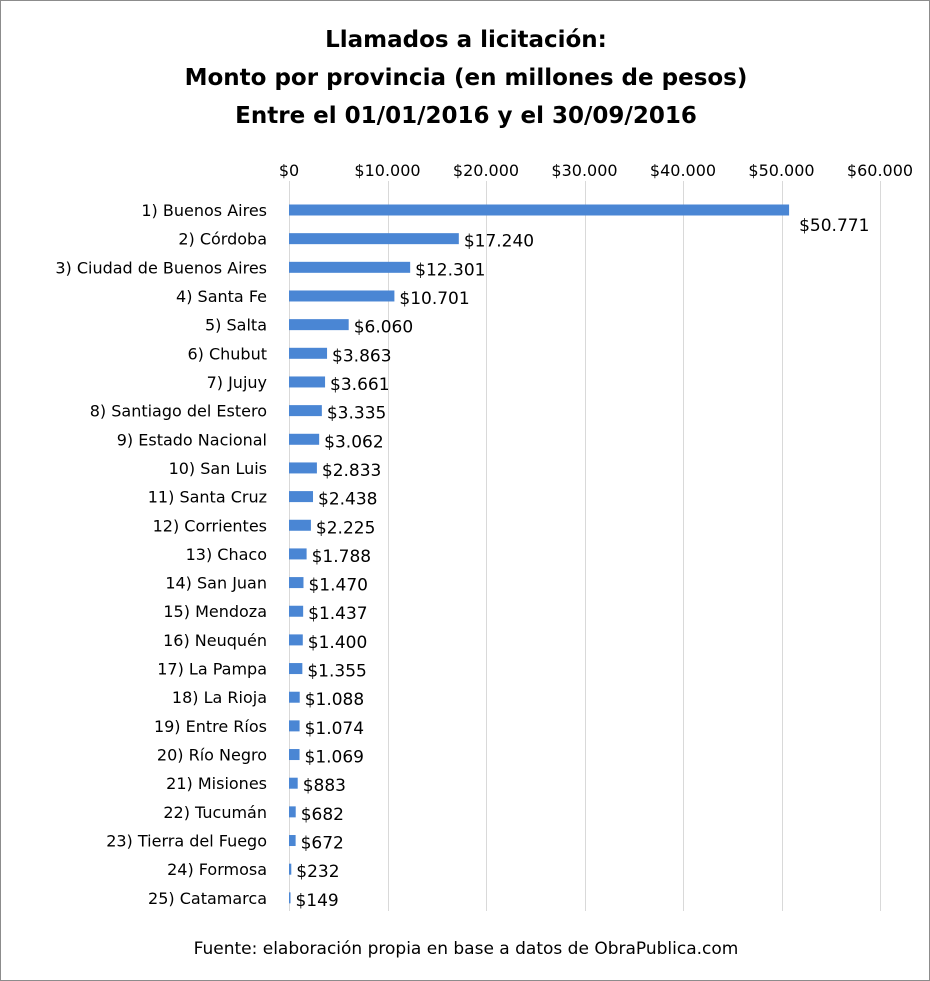  I want to click on category-label: 6) Chubut, so click(227, 353).